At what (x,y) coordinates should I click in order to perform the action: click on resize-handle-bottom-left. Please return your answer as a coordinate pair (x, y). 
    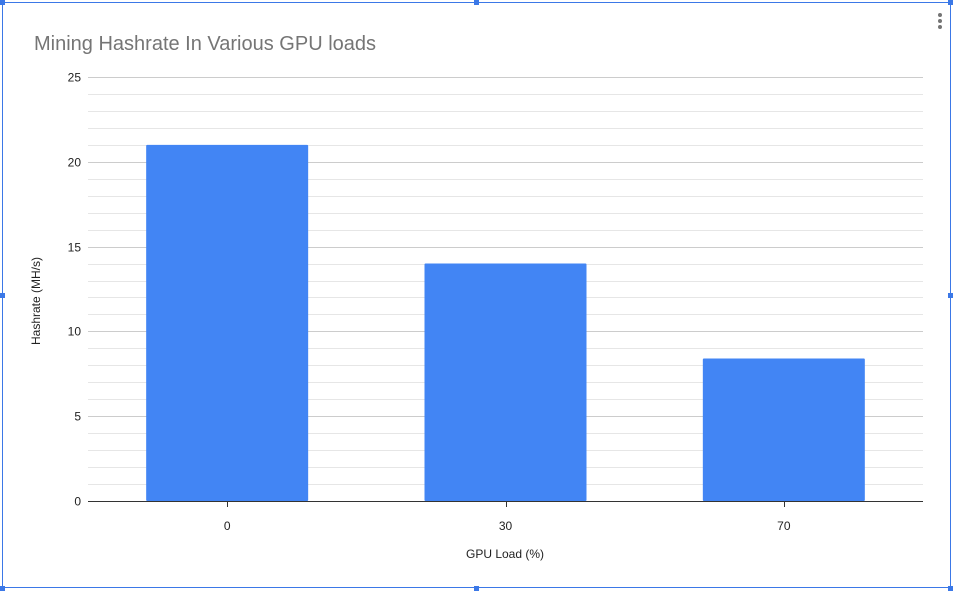
    Looking at the image, I should click on (2, 588).